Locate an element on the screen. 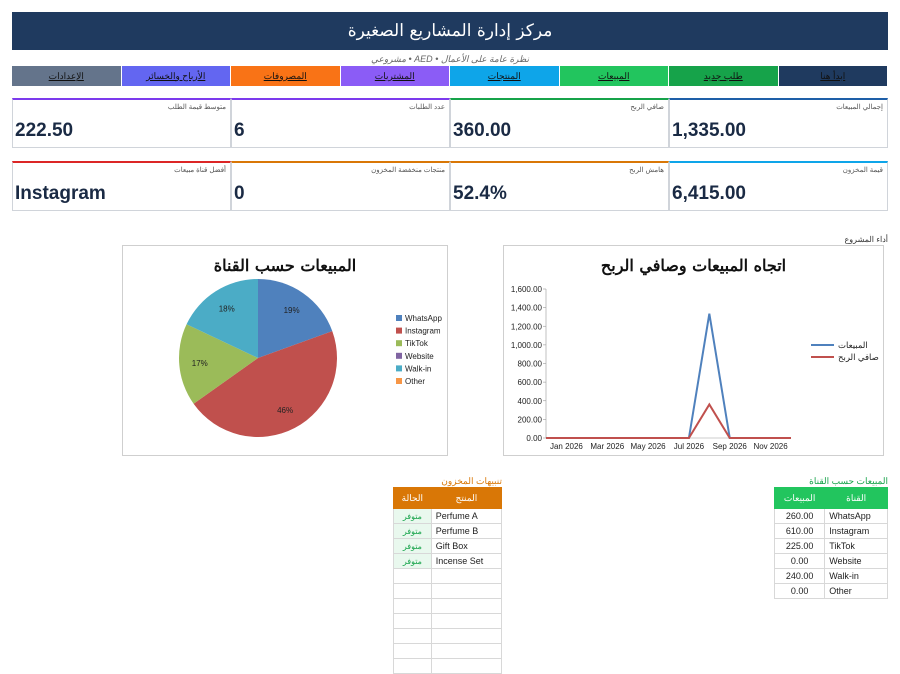  kpi-label: إجمالي المبيعات is located at coordinates (859, 107).